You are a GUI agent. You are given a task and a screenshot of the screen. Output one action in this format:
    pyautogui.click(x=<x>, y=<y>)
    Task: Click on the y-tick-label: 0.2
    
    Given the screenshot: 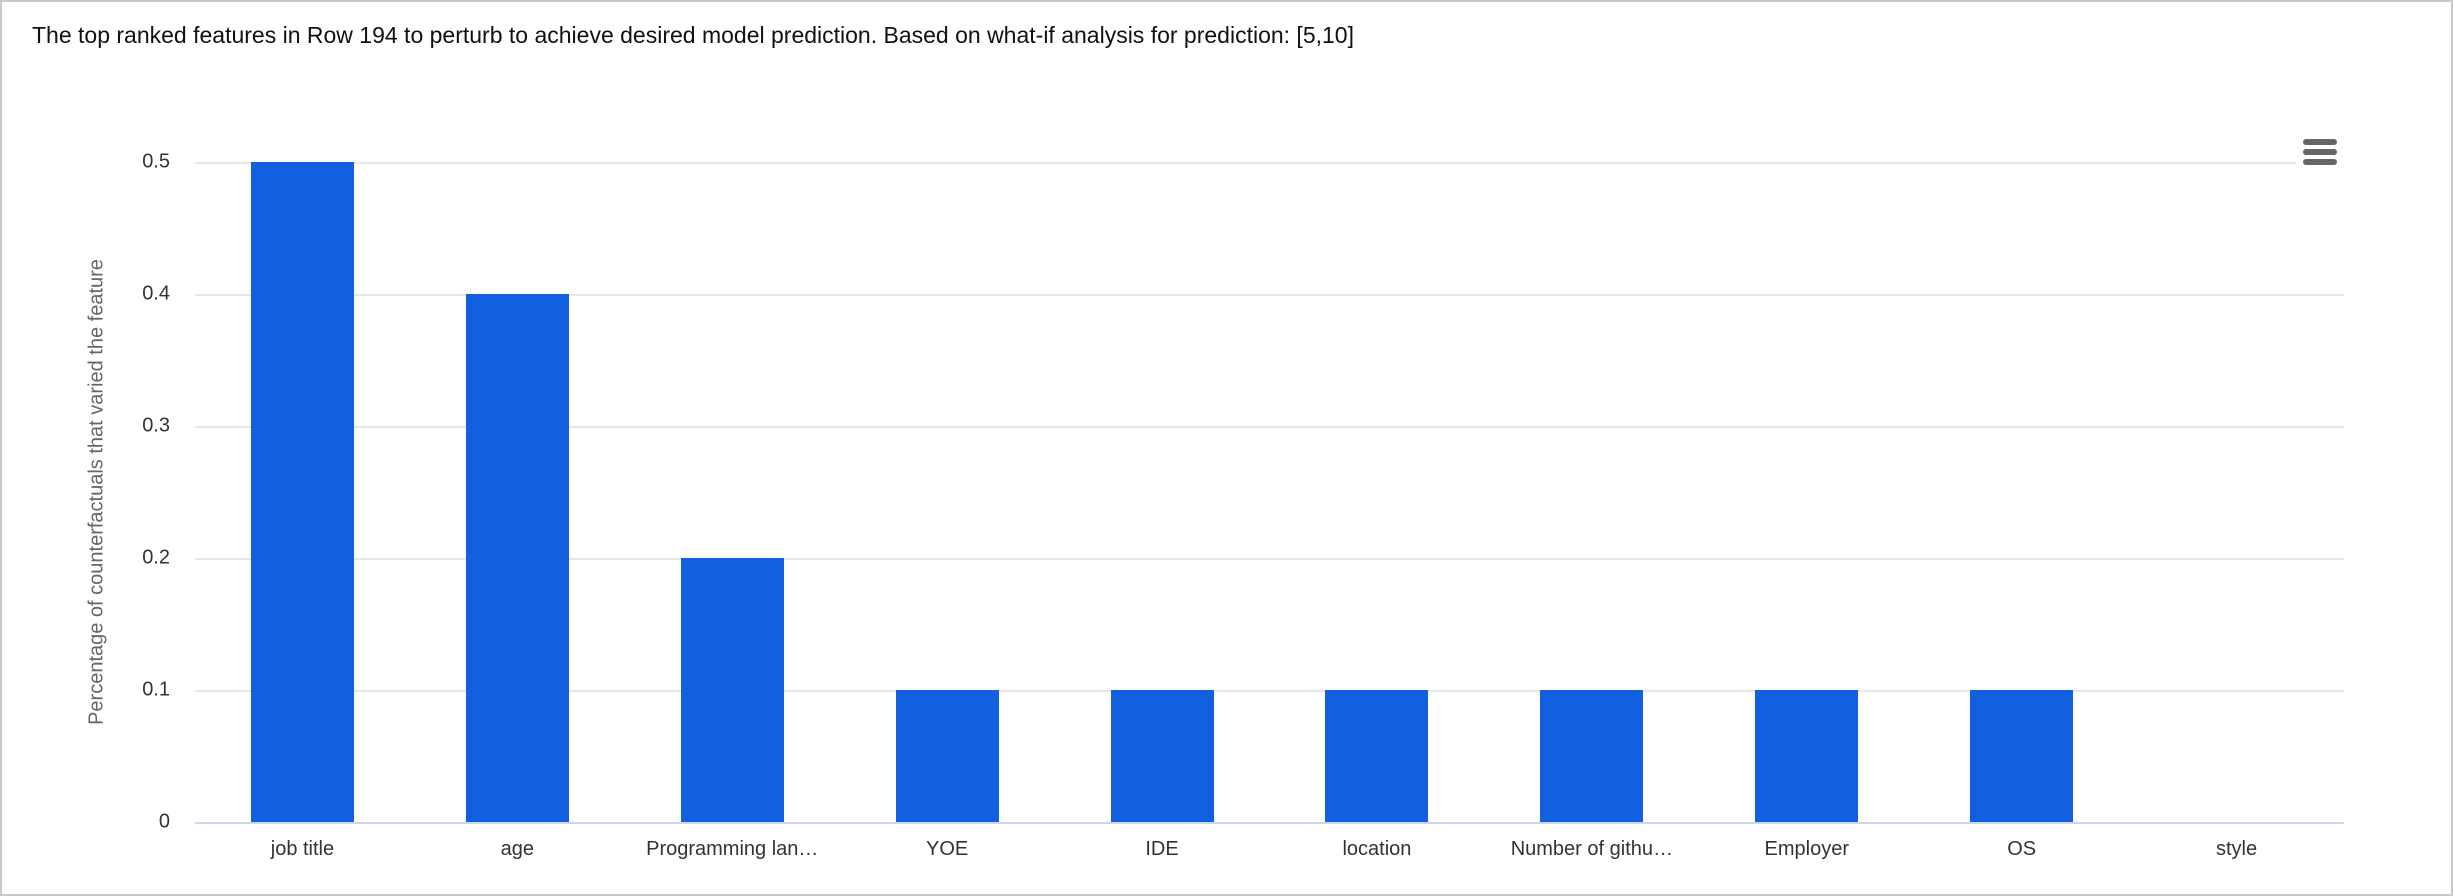 What is the action you would take?
    pyautogui.click(x=156, y=557)
    